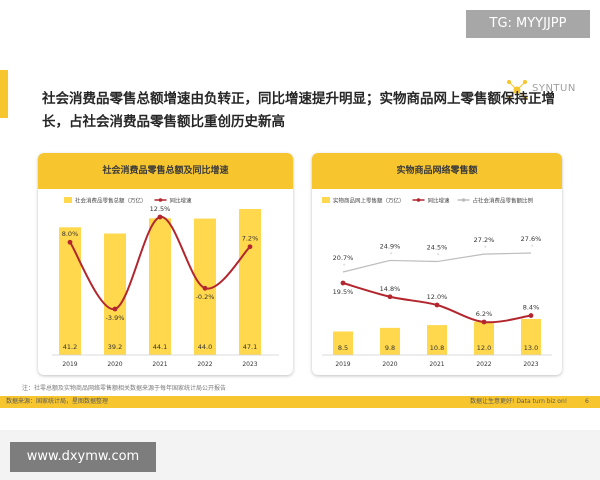 This screenshot has height=480, width=600. I want to click on accent-bar, so click(4, 94).